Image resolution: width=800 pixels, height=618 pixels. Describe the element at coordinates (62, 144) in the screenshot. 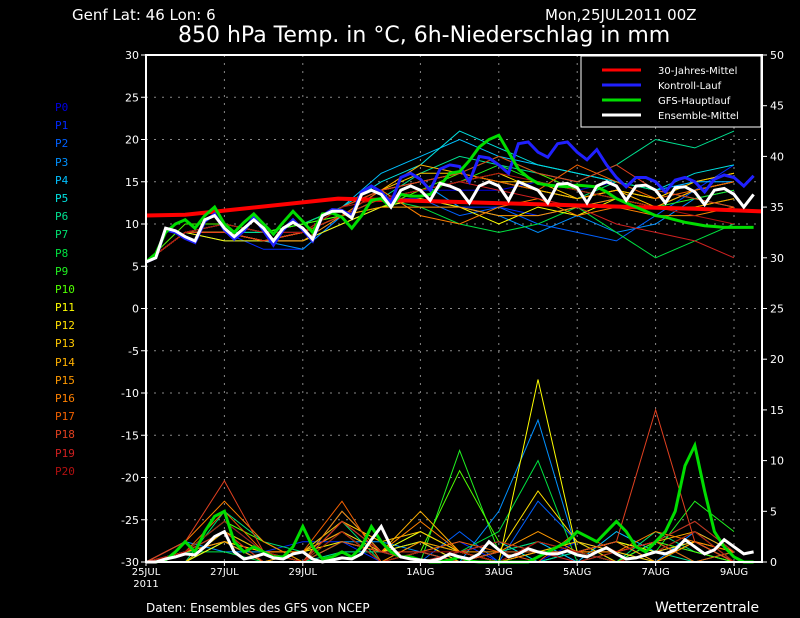

I see `member-label-P2: P2` at that location.